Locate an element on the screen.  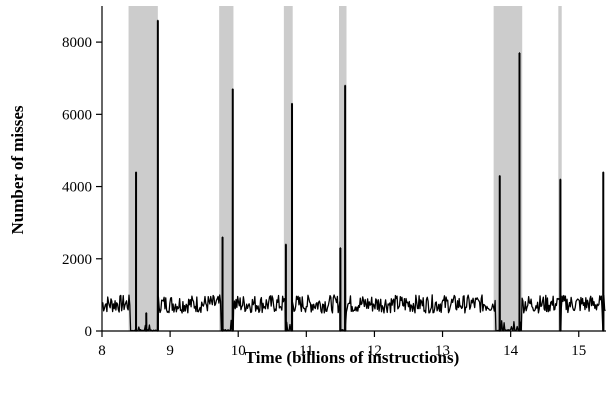
x-tick-label-3: 11 is located at coordinates (306, 351).